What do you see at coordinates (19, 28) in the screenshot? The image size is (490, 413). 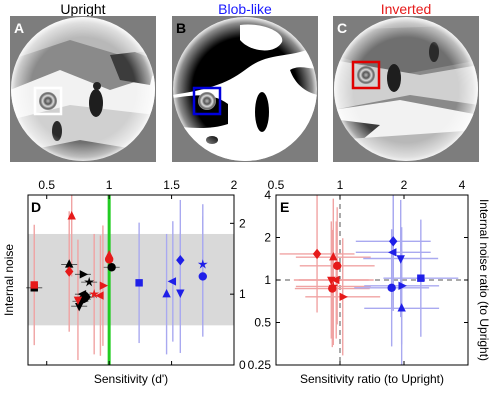 I see `panel-a-letter: A` at bounding box center [19, 28].